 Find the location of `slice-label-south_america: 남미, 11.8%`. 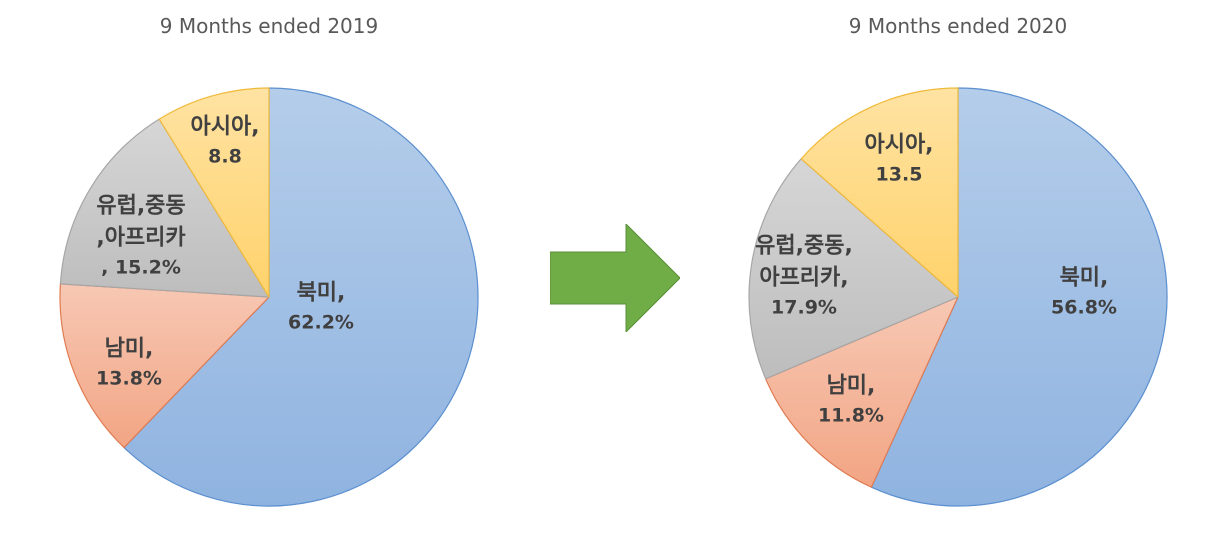

slice-label-south_america: 남미, 11.8% is located at coordinates (851, 399).